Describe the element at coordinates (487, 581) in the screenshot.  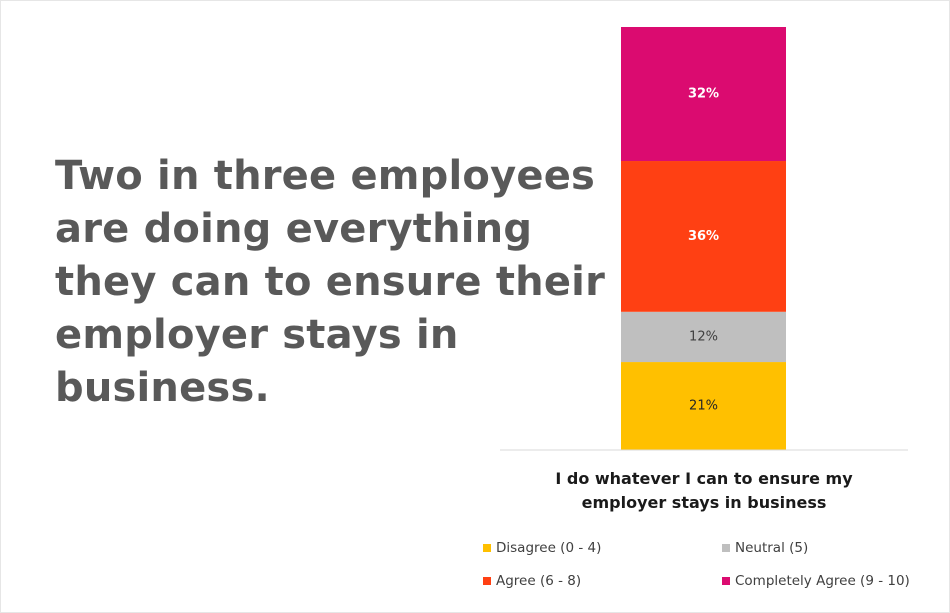
I see `legend-swatch-agree` at that location.